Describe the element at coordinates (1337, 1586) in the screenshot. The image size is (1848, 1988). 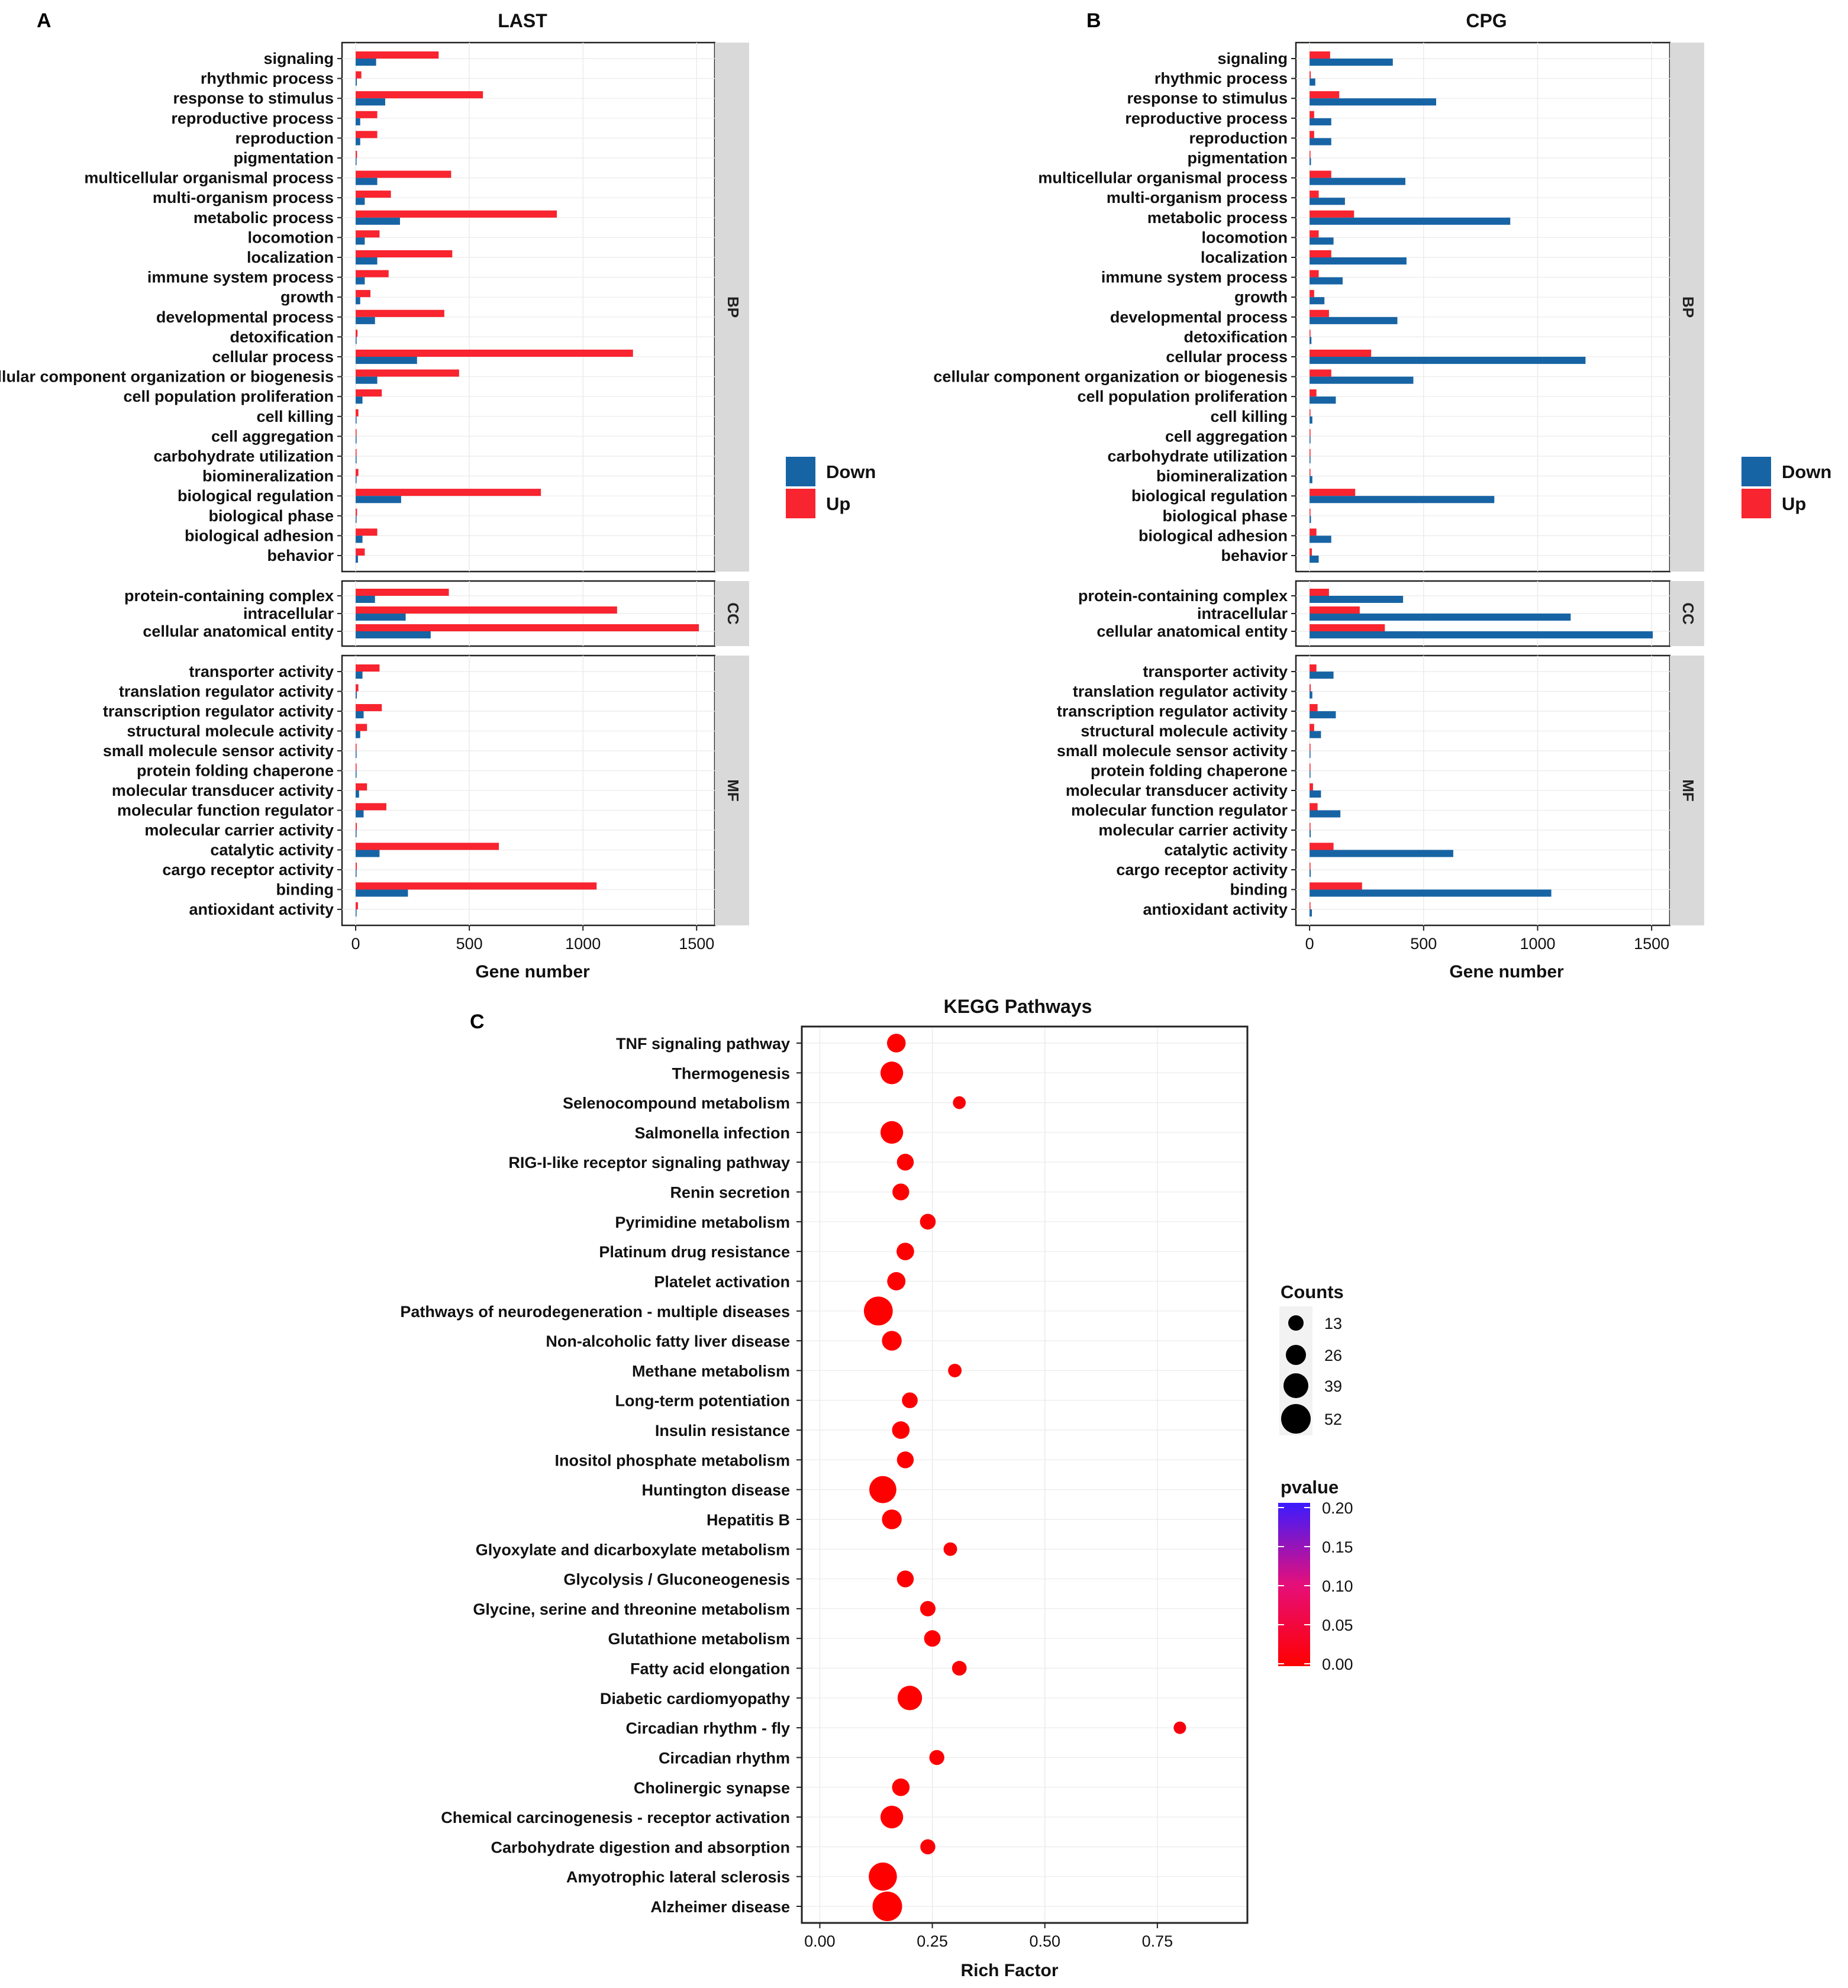
I see `pvalue-legend-value: 0.10` at that location.